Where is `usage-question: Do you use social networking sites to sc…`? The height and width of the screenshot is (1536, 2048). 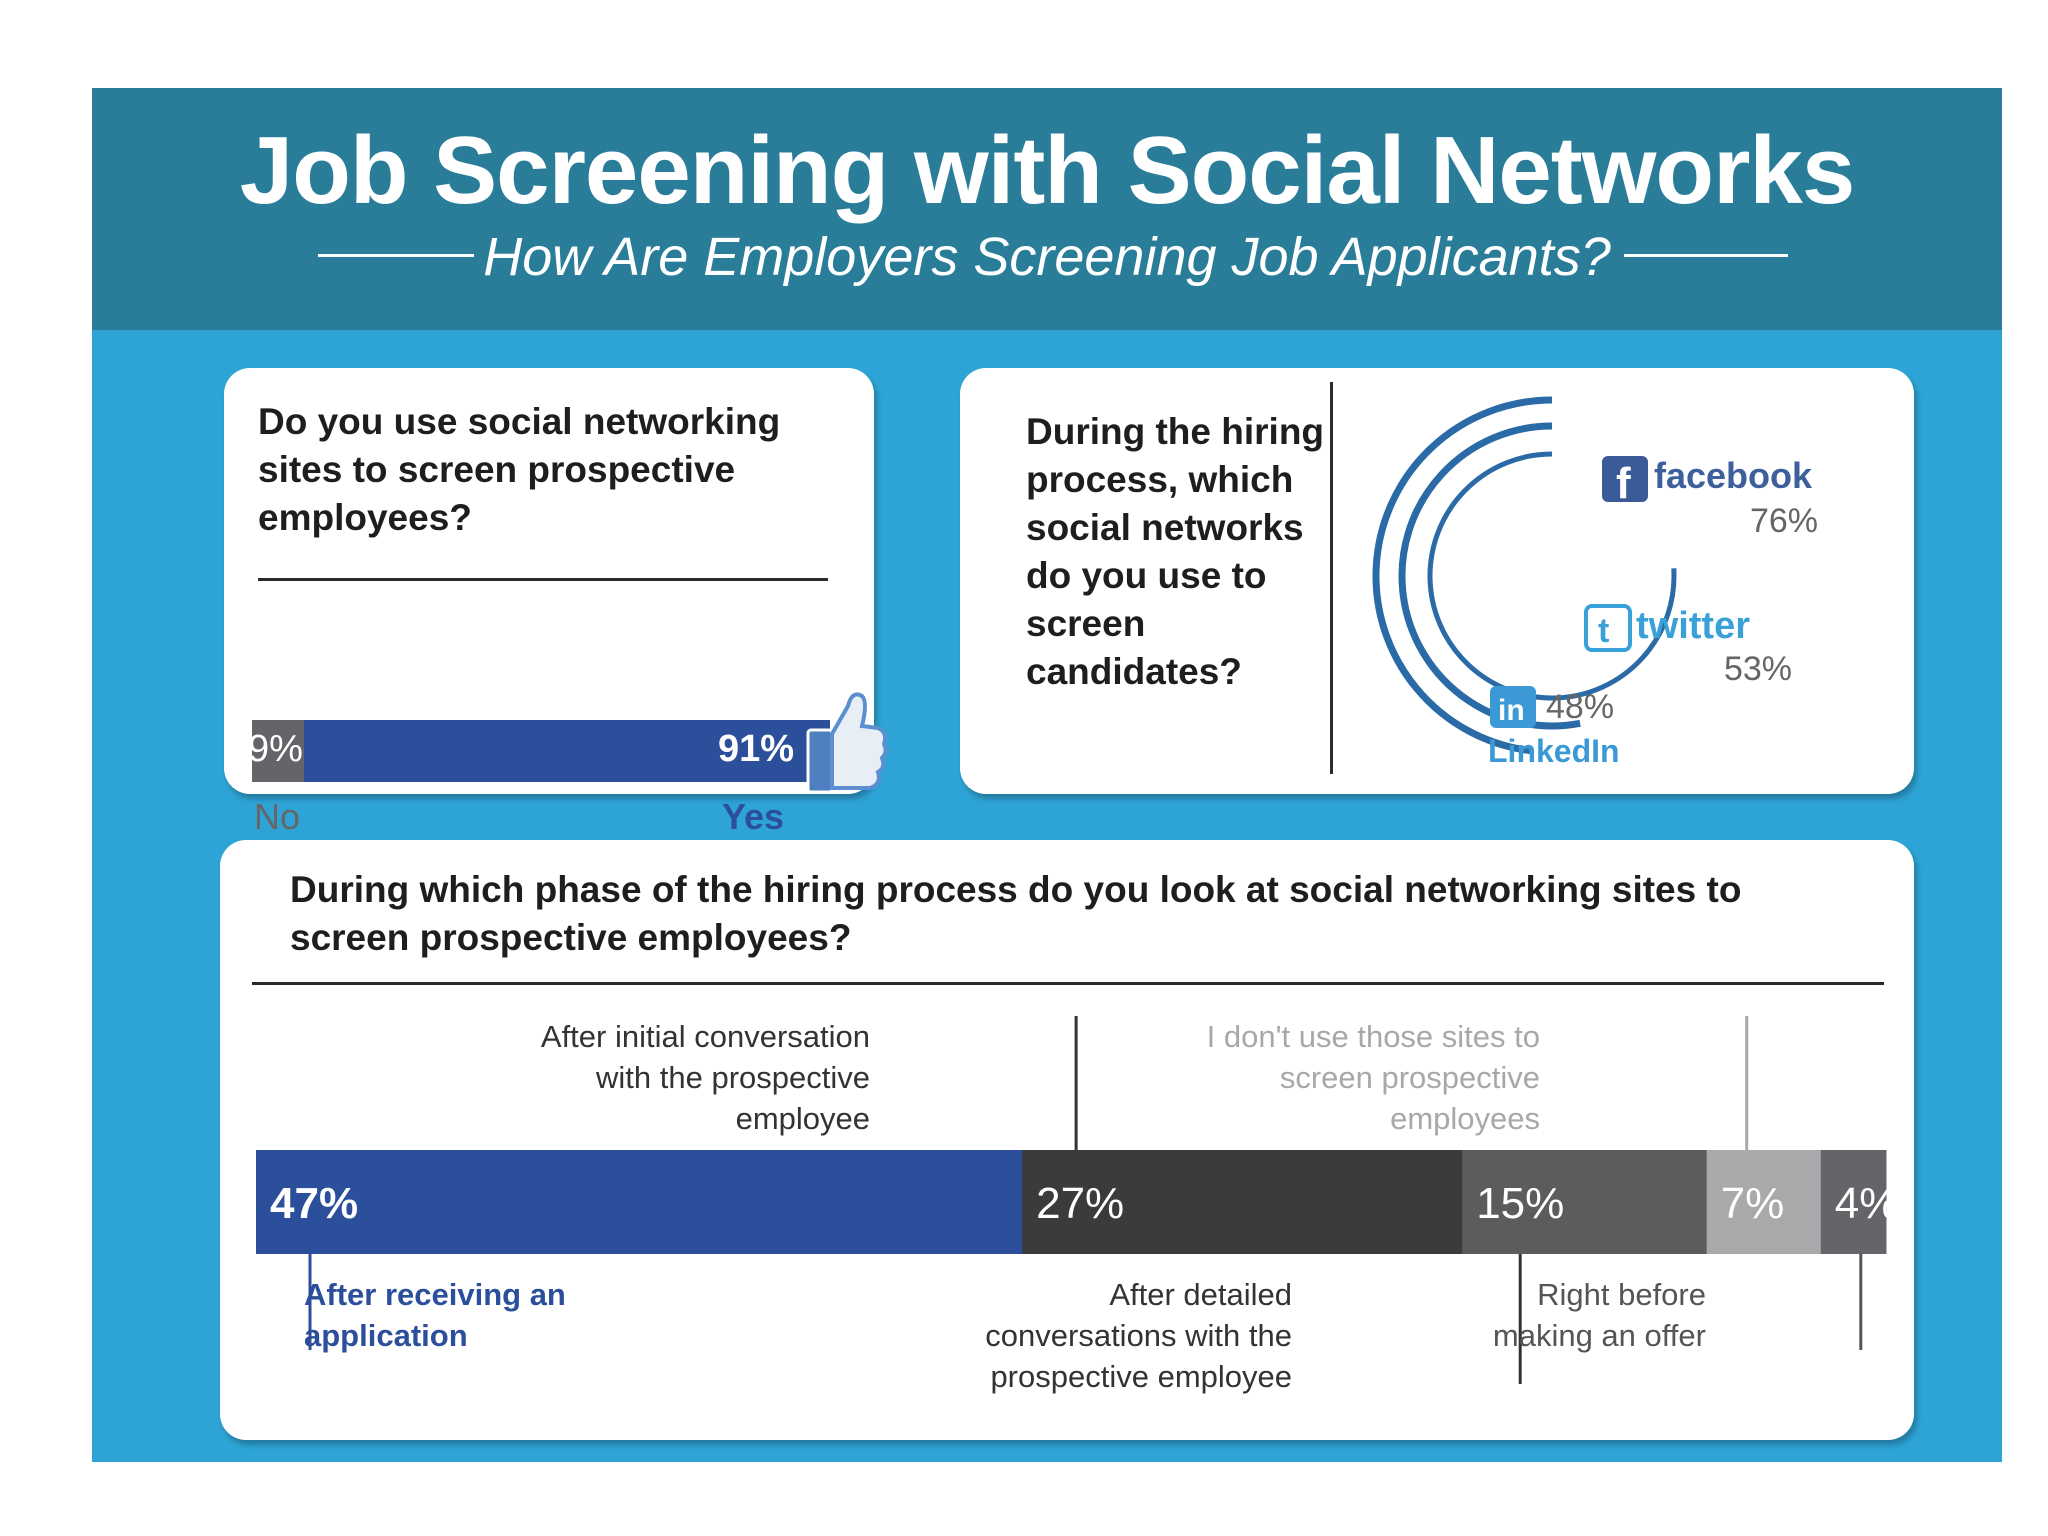 usage-question: Do you use social networking sites to sc… is located at coordinates (519, 469).